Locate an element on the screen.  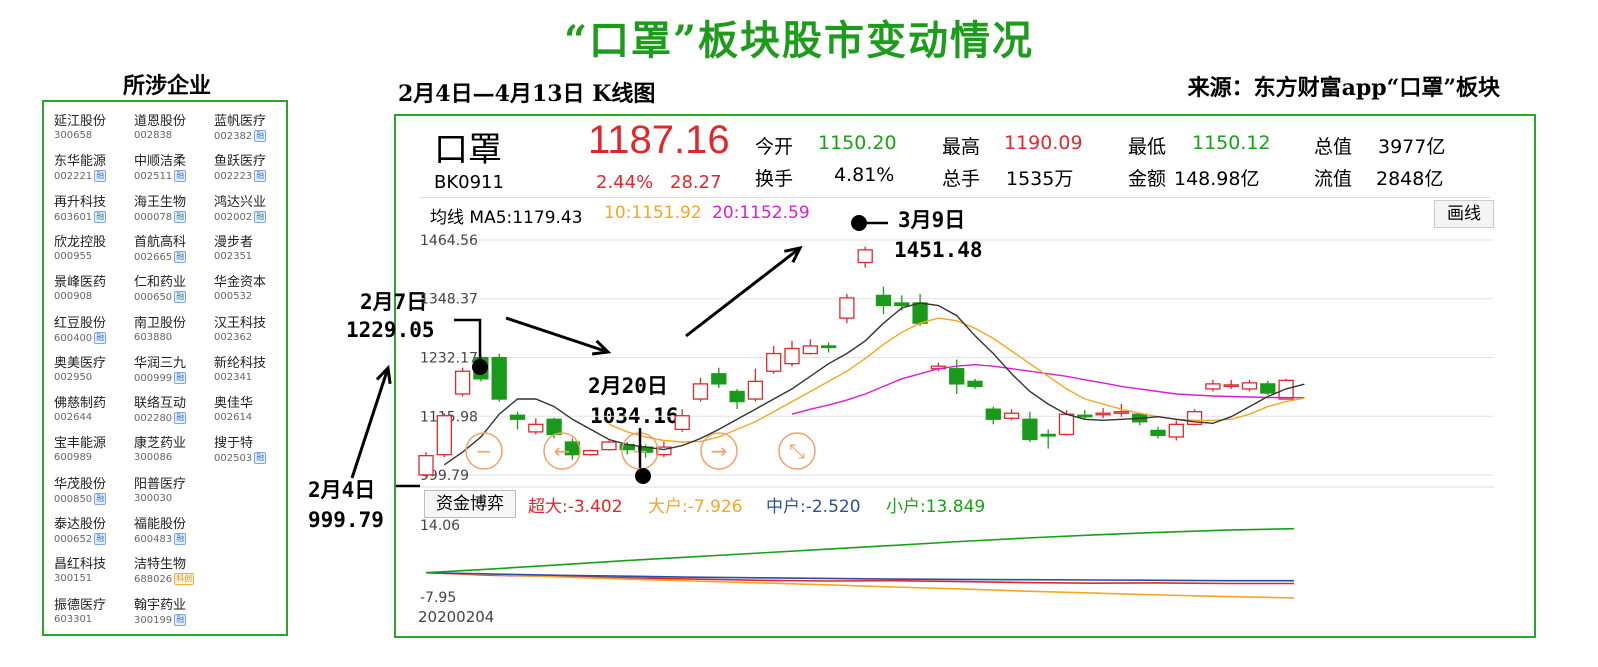
company-item: 再升科技 603601 融 is located at coordinates (94, 215).